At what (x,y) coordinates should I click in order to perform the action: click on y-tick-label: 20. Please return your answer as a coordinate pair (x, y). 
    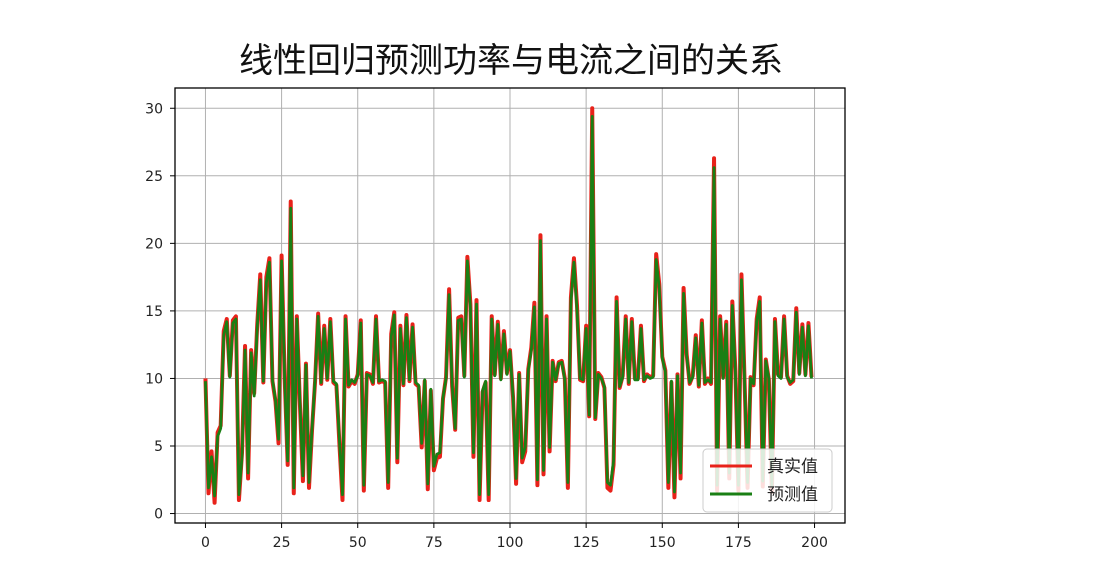
    Looking at the image, I should click on (154, 244).